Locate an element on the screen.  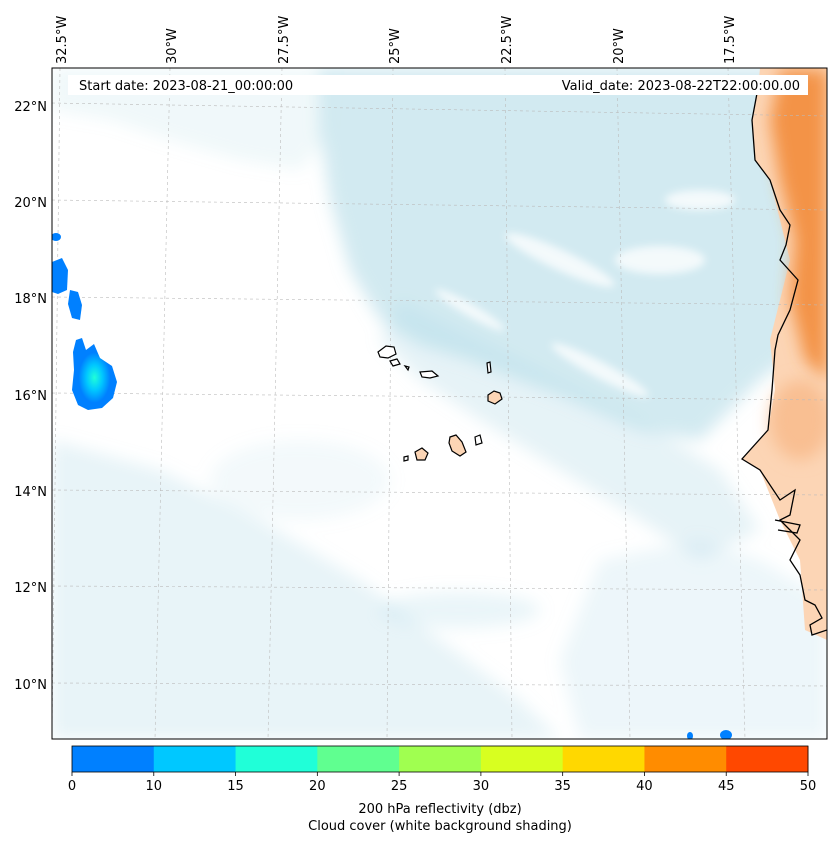
cape-verde-islands is located at coordinates (440, 403).